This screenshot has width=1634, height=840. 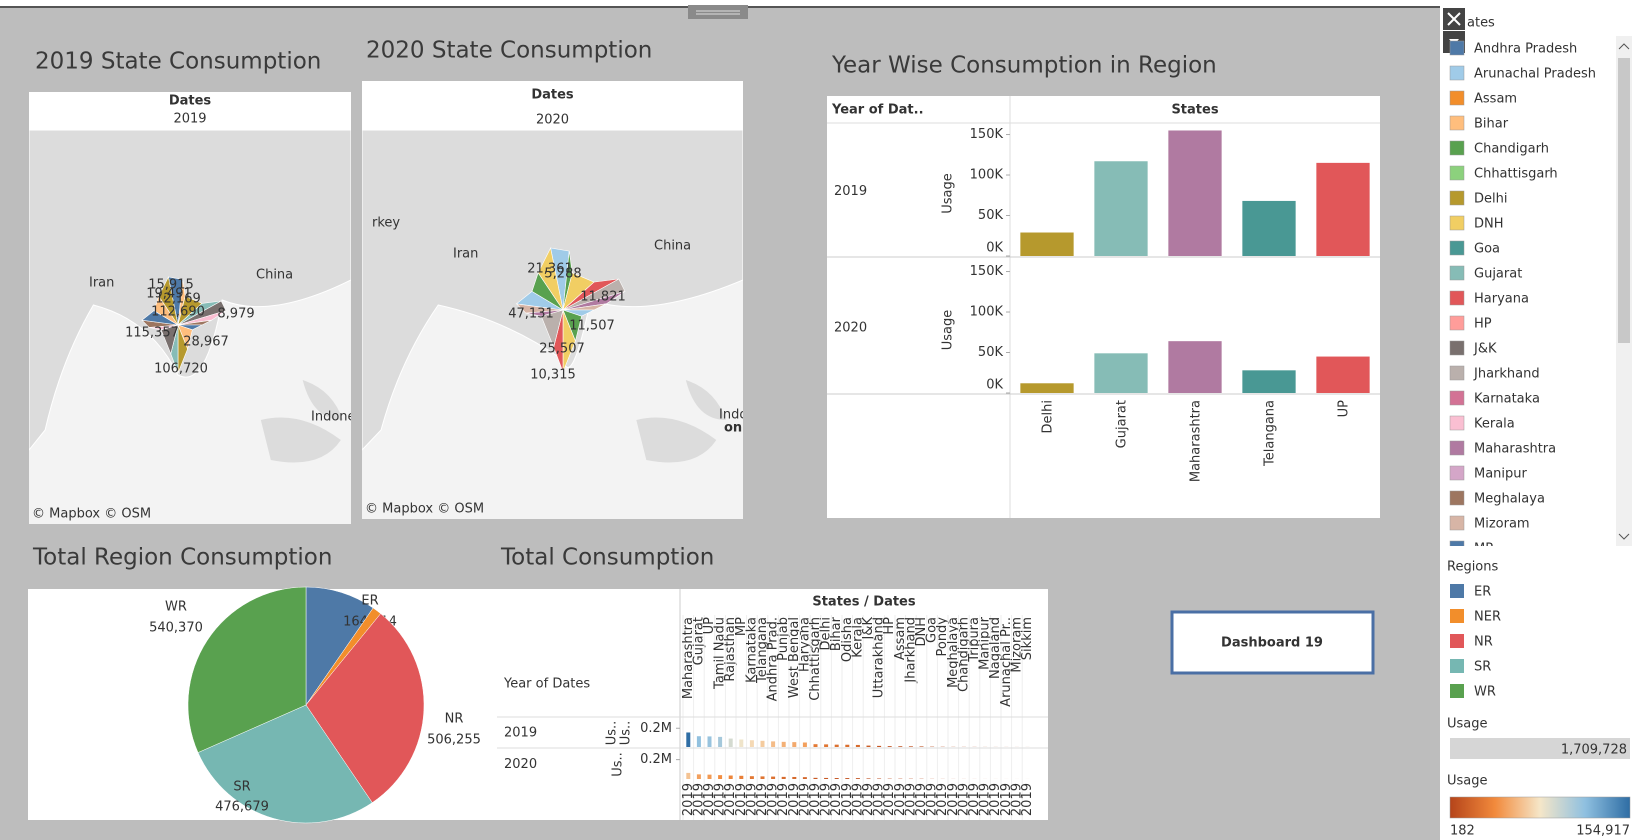 I want to click on pie-label-name: SR, so click(x=241, y=787).